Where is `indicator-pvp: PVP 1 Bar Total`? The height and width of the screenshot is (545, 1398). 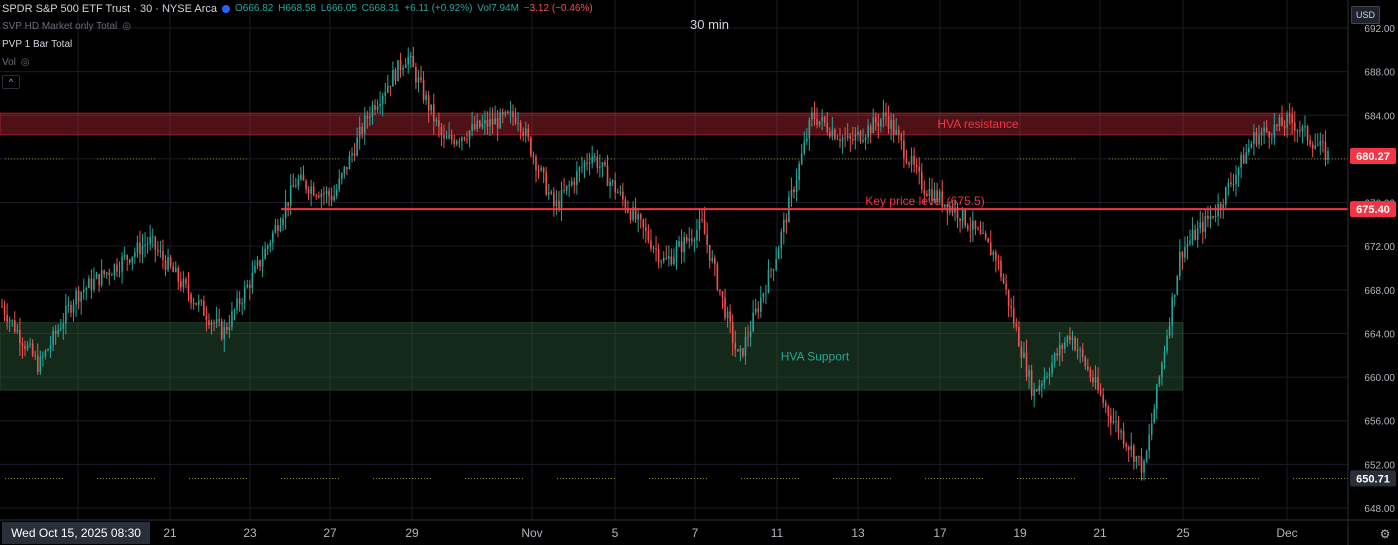 indicator-pvp: PVP 1 Bar Total is located at coordinates (37, 44).